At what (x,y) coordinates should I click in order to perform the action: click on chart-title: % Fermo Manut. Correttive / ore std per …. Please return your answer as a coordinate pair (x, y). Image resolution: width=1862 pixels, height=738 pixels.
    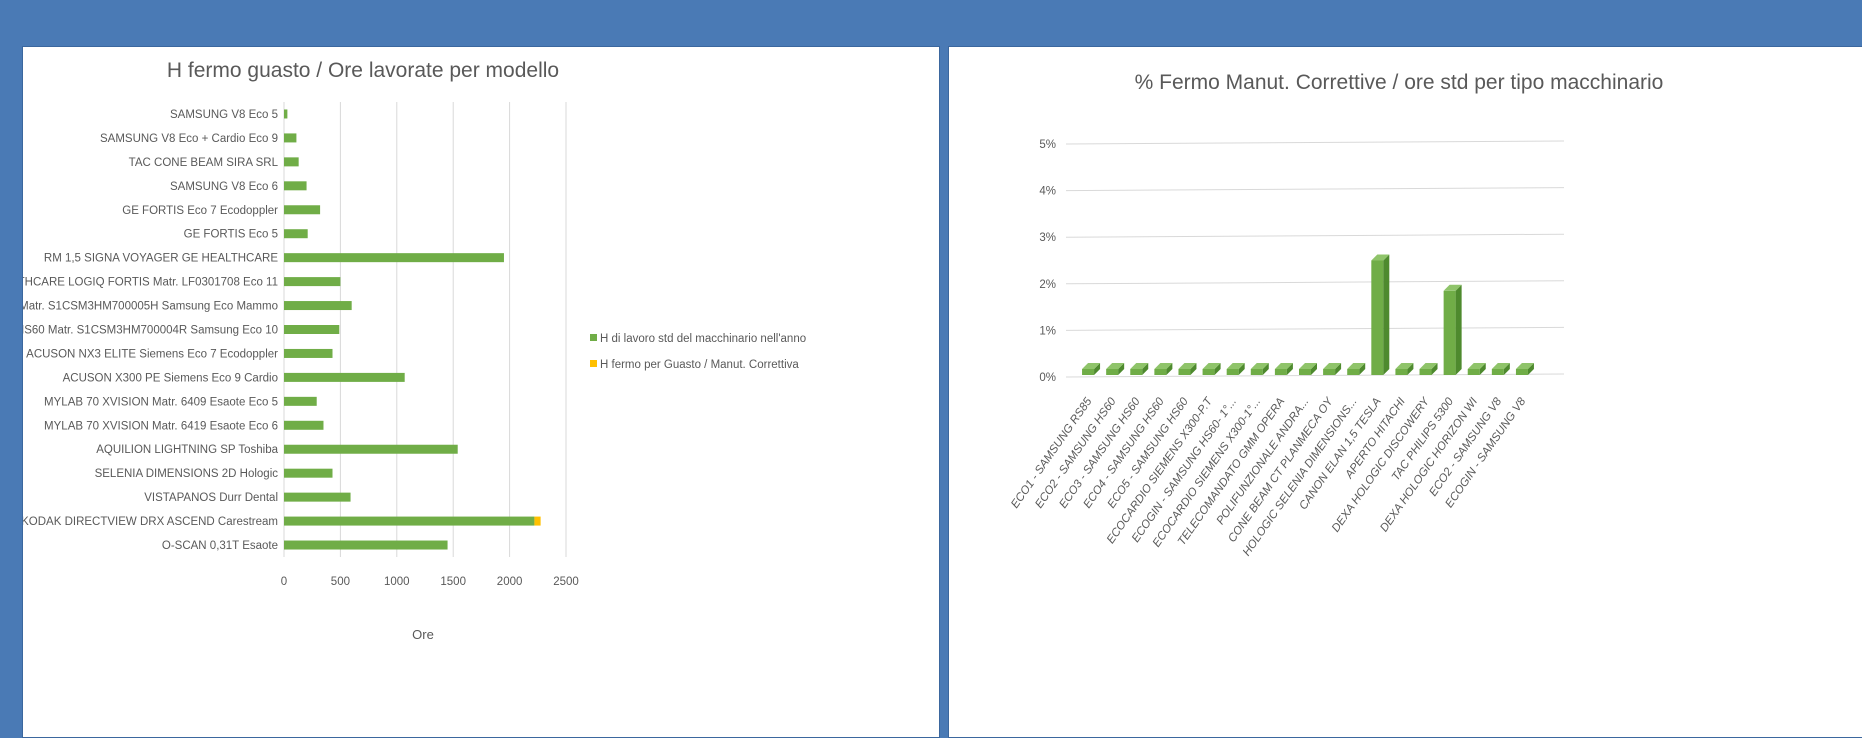
    Looking at the image, I should click on (1399, 82).